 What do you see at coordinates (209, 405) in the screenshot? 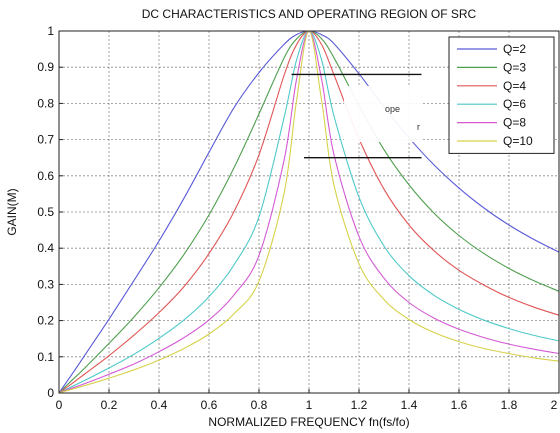
I see `x-tick-label: 0.6` at bounding box center [209, 405].